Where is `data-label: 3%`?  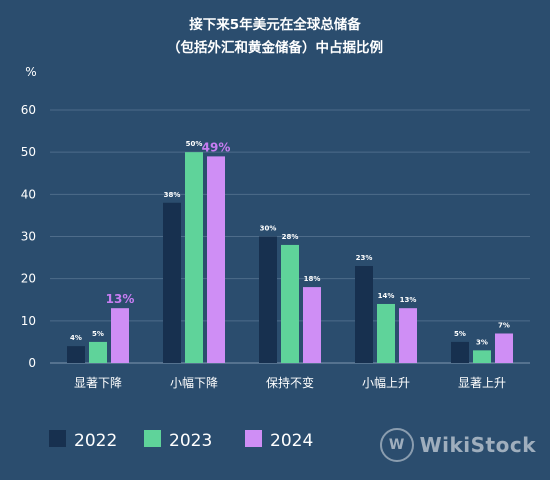 data-label: 3% is located at coordinates (482, 342).